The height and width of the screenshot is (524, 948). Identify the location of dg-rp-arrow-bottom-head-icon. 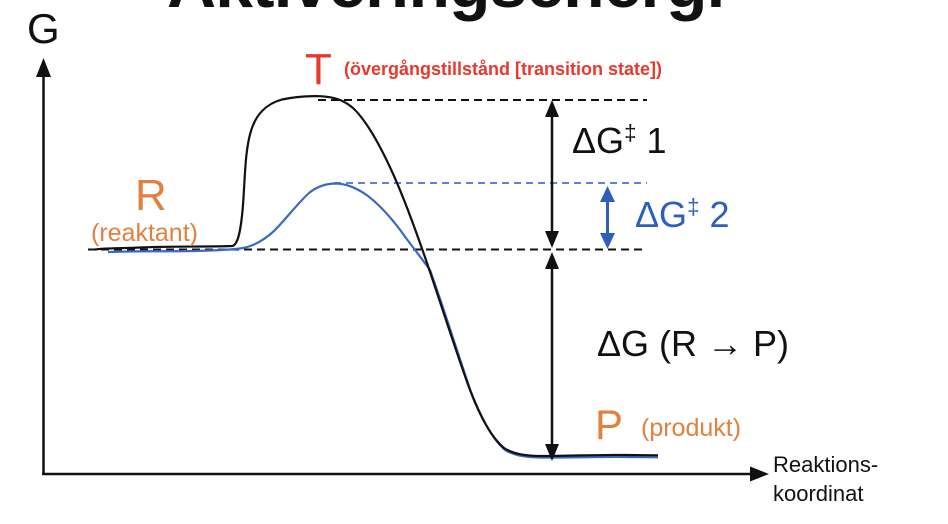
(552, 452).